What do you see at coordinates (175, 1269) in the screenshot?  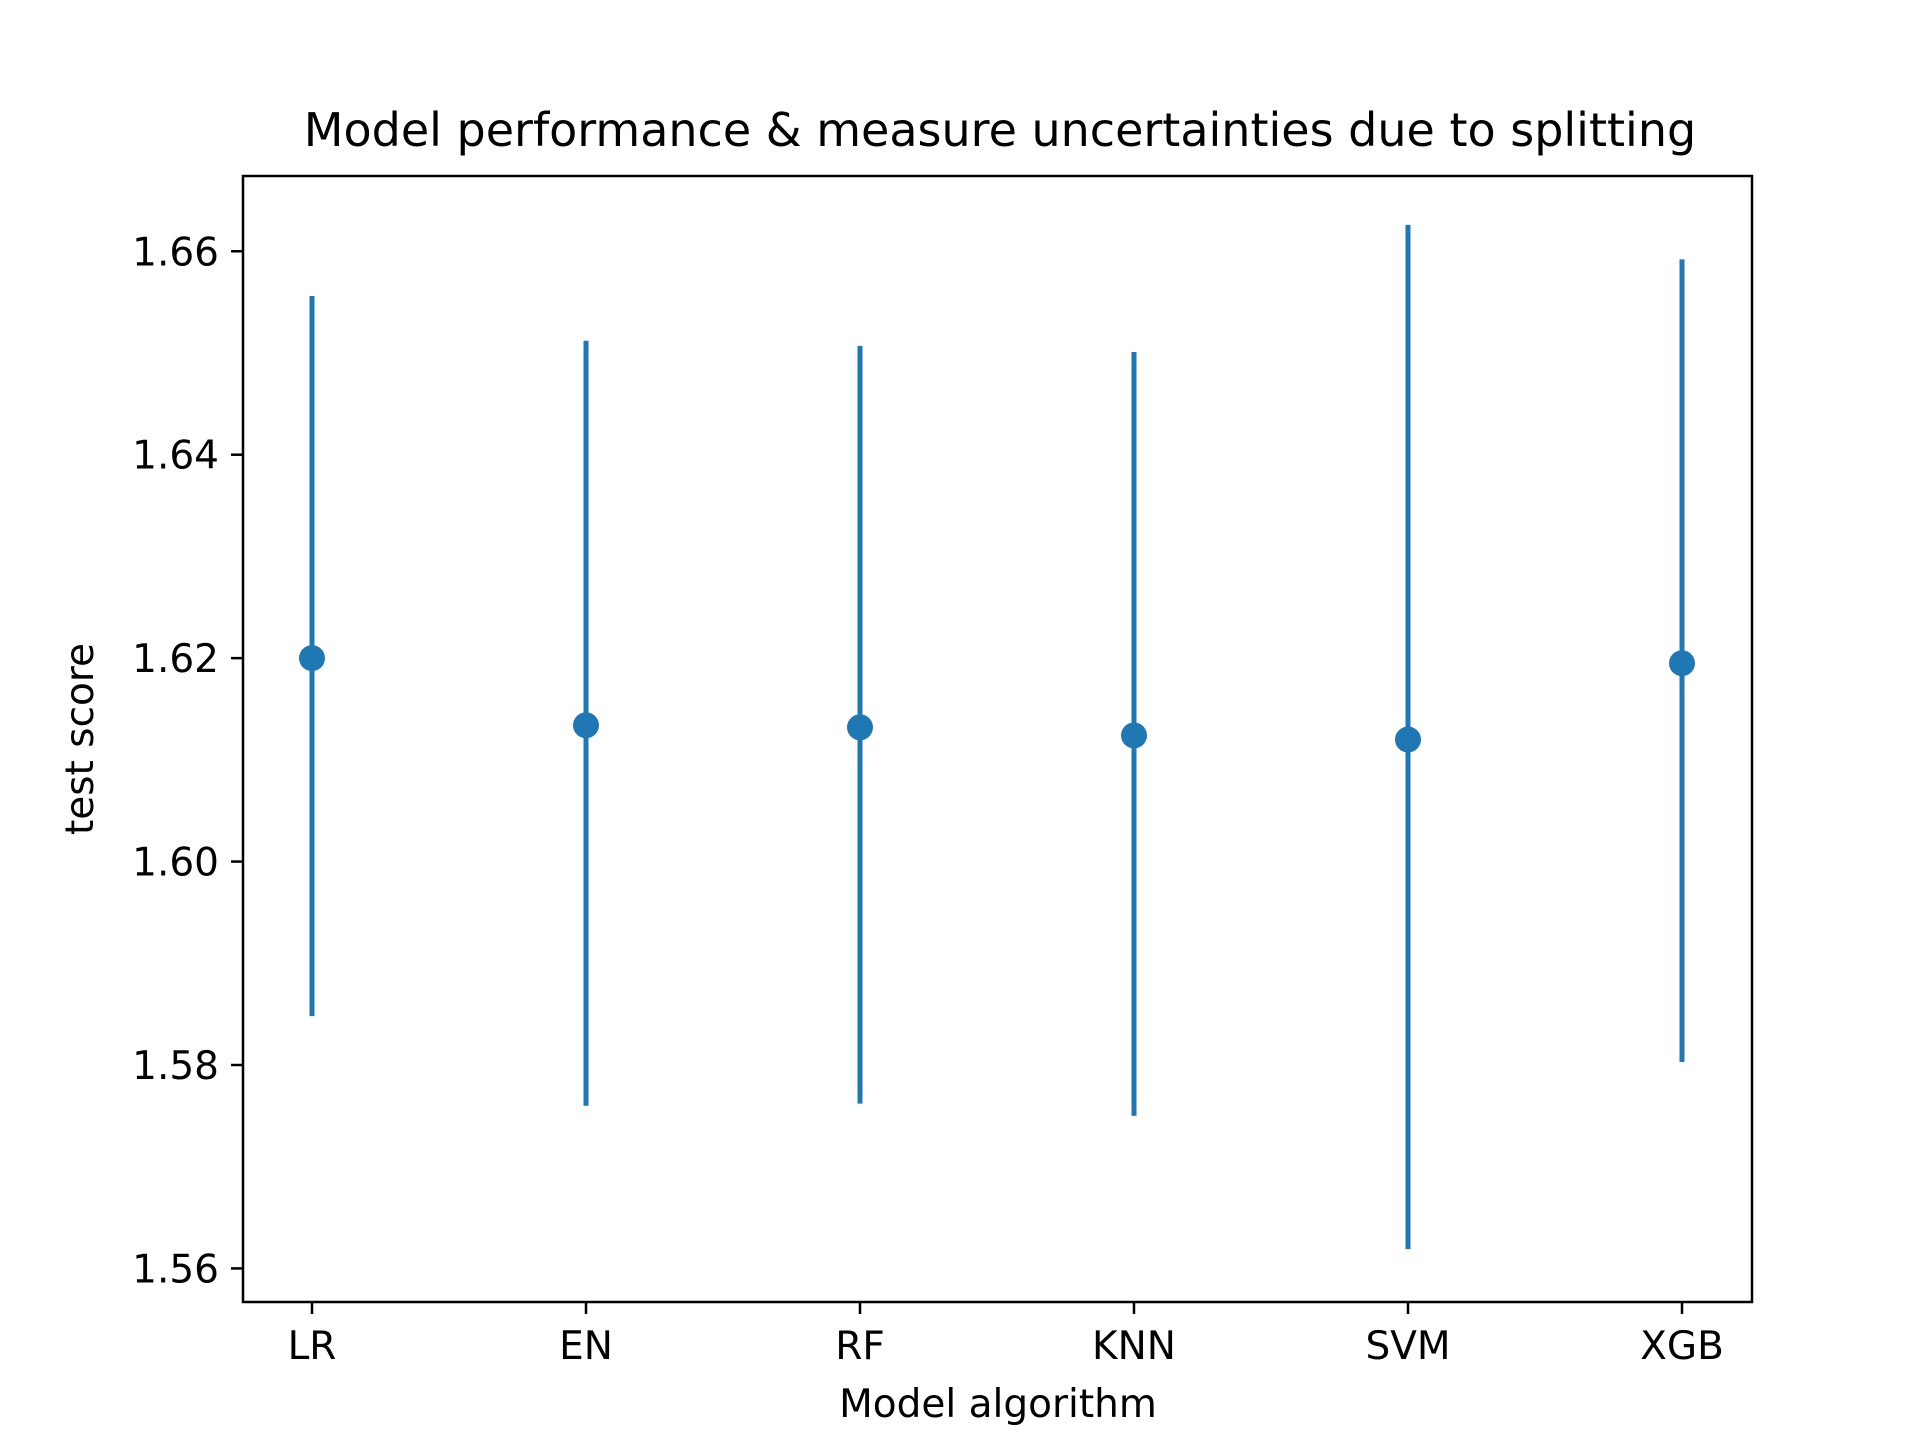 I see `y-tick-label: 1.56` at bounding box center [175, 1269].